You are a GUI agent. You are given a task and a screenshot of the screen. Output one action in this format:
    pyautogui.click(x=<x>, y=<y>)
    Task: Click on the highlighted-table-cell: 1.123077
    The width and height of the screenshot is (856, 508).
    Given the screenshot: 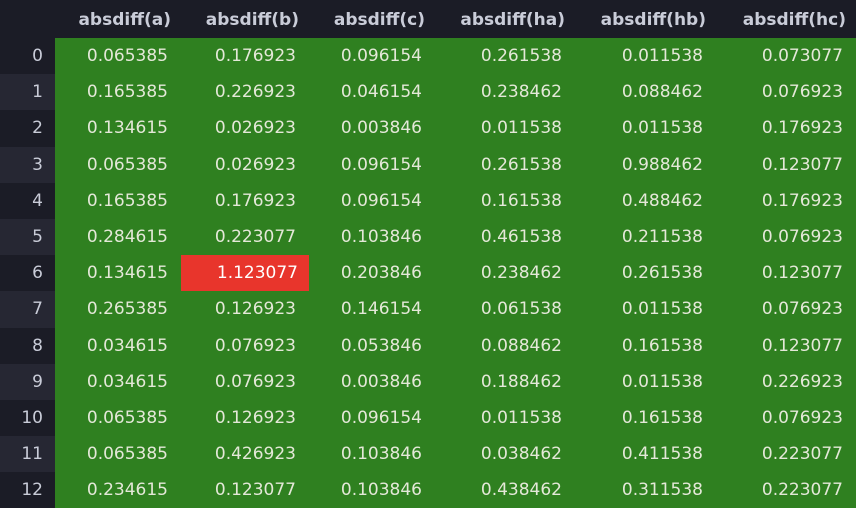 What is the action you would take?
    pyautogui.click(x=245, y=273)
    